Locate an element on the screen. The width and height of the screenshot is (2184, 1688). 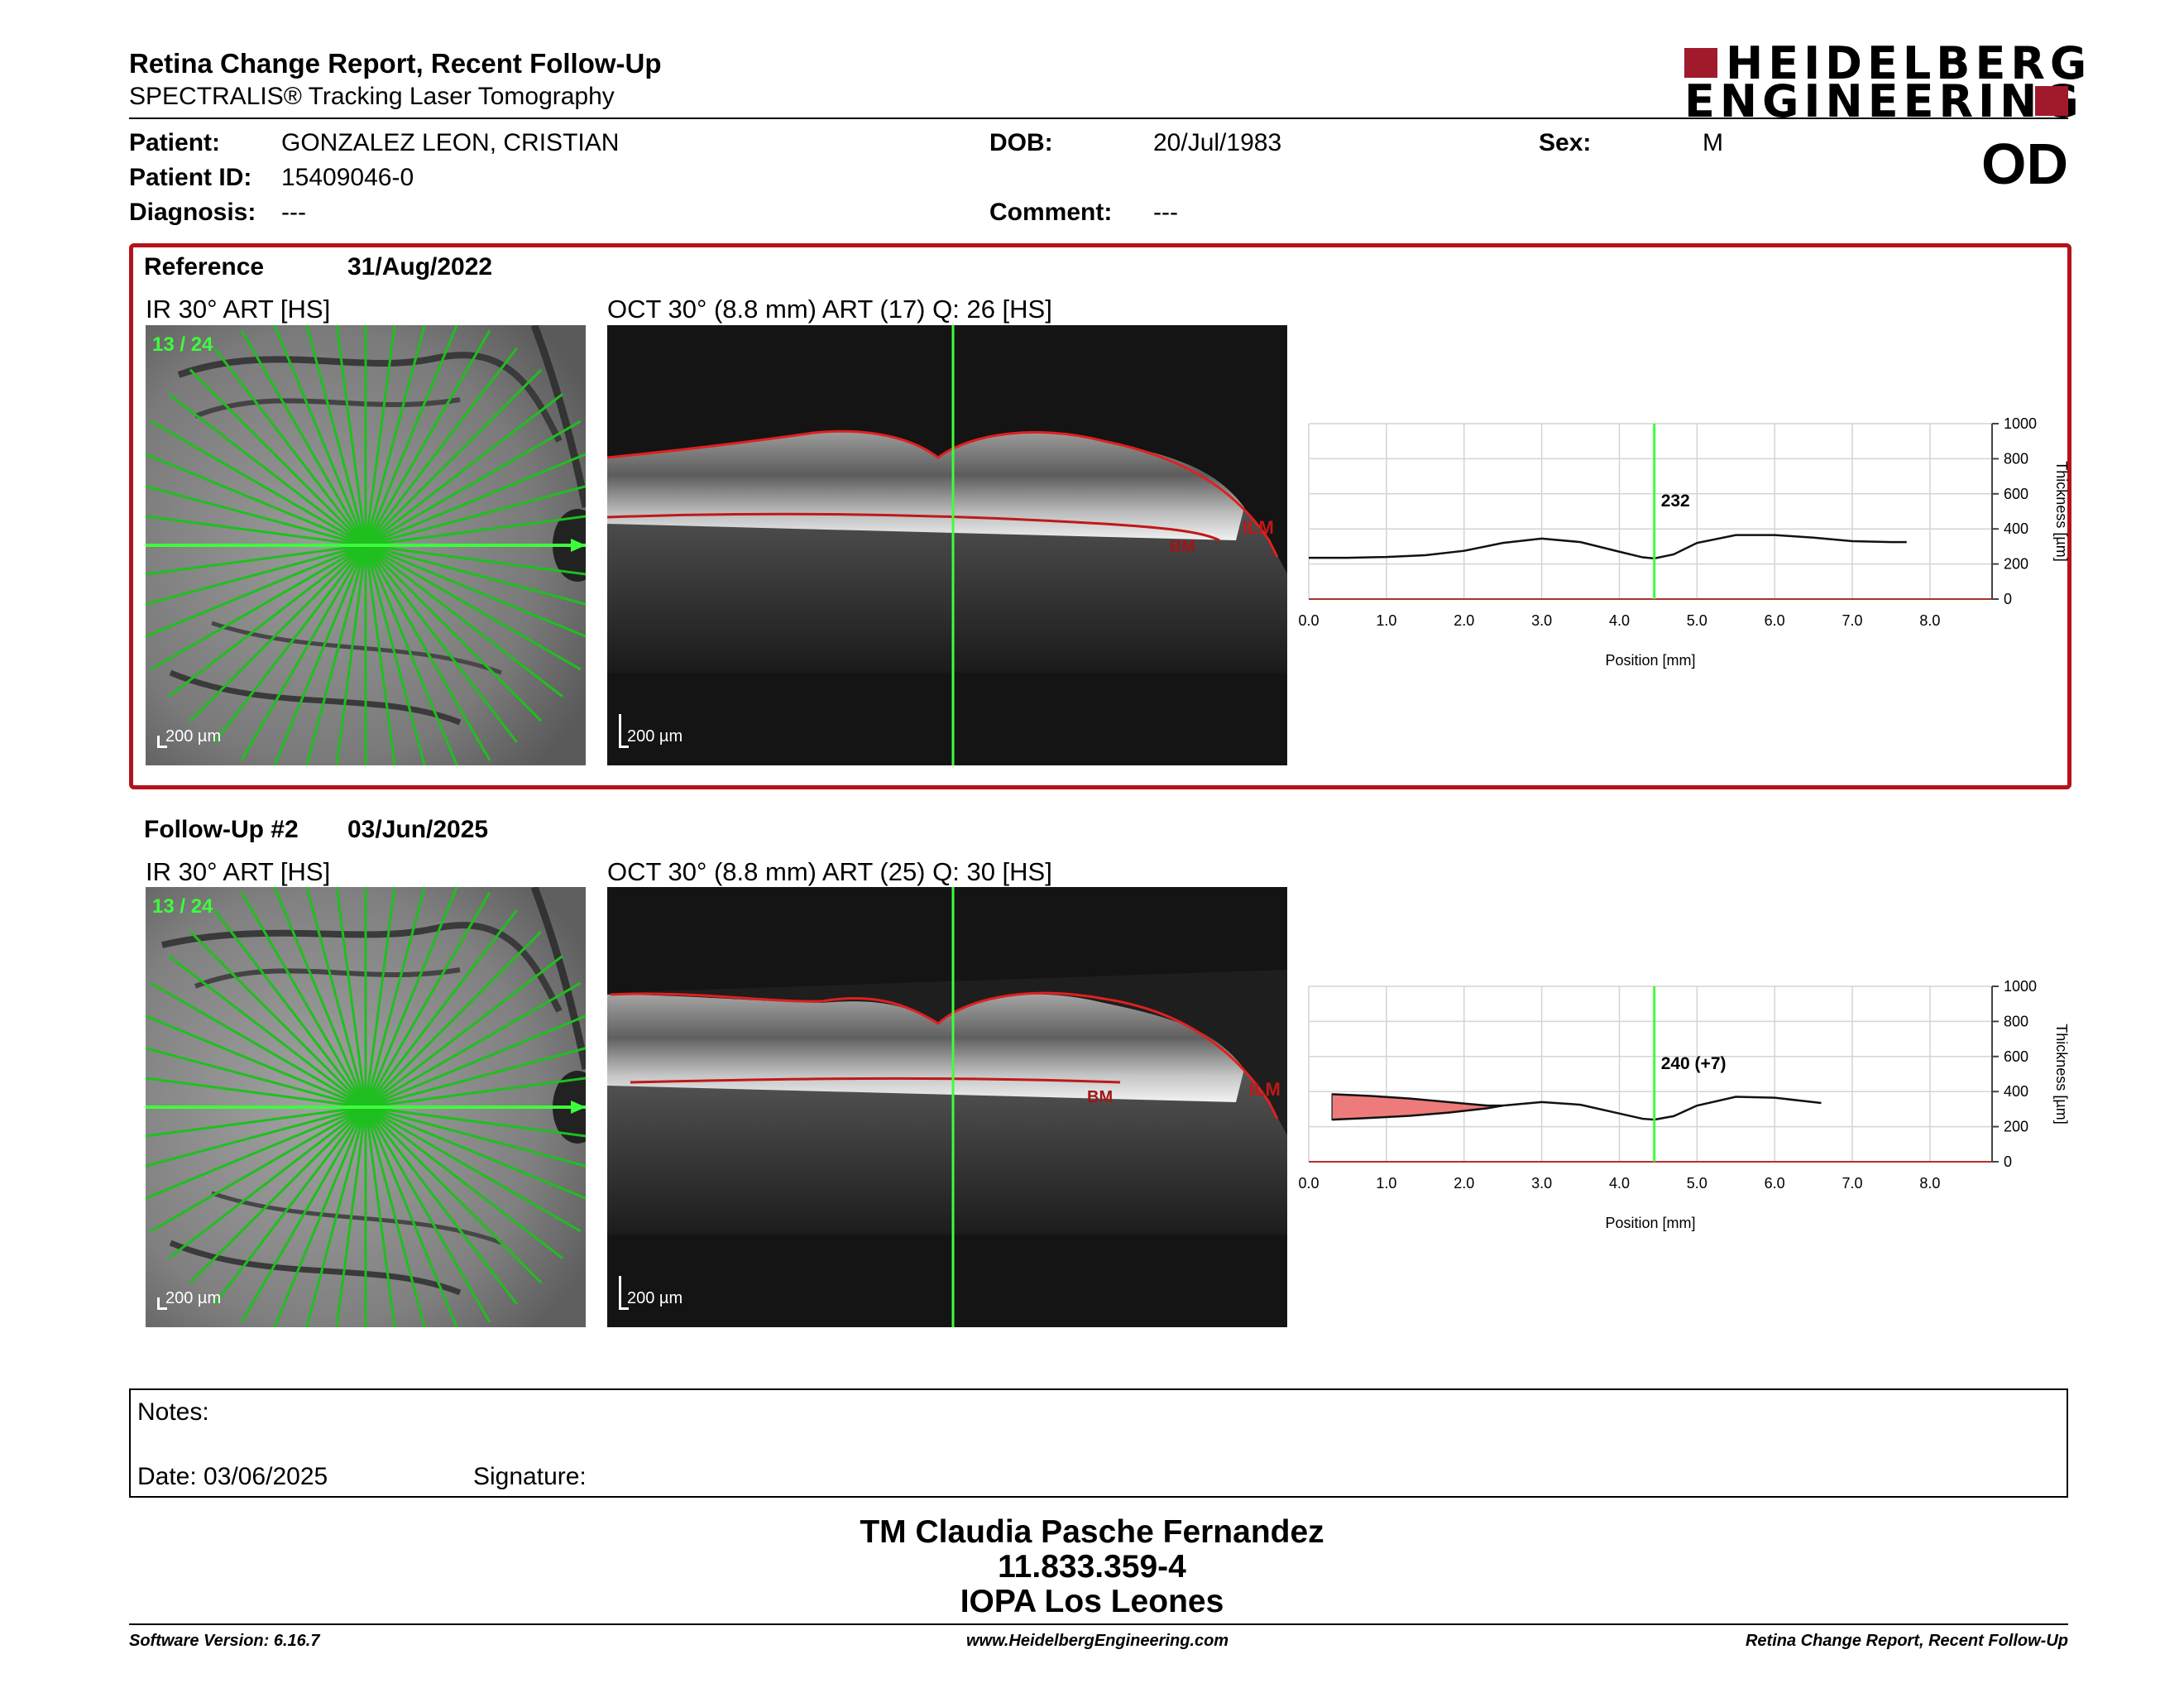
signature-label: Signature: is located at coordinates (530, 1476).